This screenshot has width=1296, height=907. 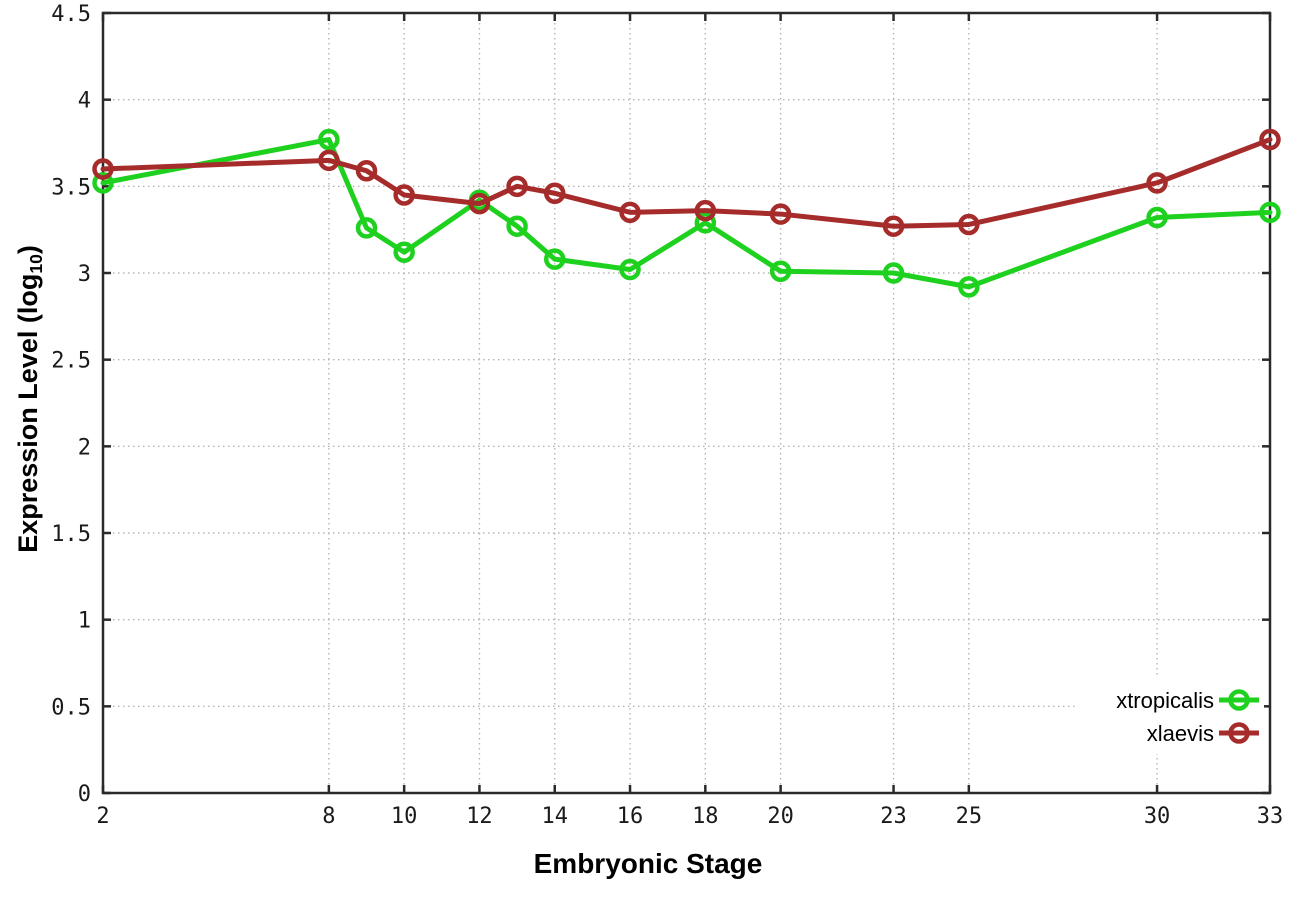 What do you see at coordinates (648, 863) in the screenshot?
I see `x-axis-title: Embryonic Stage` at bounding box center [648, 863].